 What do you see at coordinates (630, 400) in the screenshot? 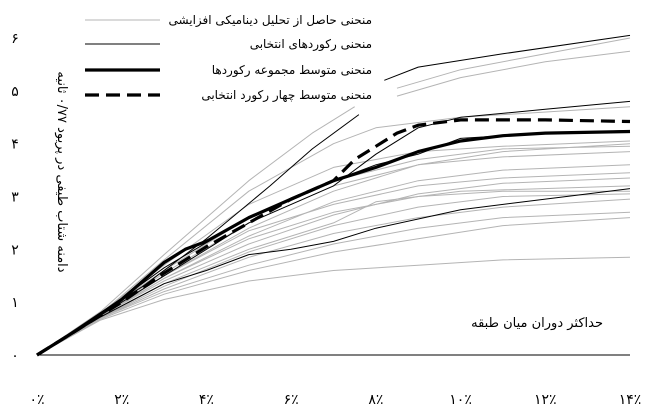
I see `x-tick-label: ۱۴٪` at bounding box center [630, 400].